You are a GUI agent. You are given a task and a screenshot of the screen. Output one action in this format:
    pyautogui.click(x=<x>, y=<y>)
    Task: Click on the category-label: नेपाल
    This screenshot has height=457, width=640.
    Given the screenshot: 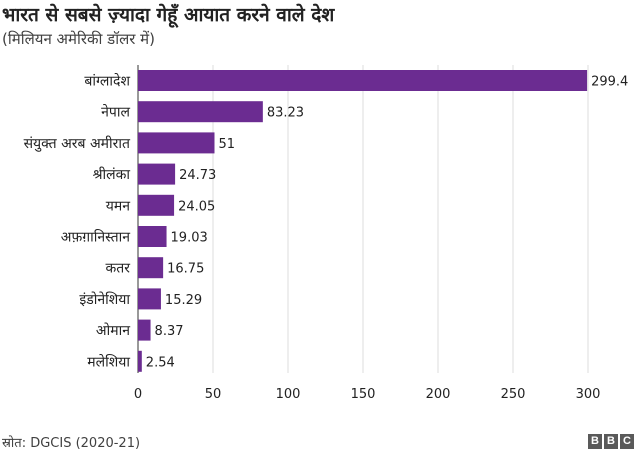 What is the action you would take?
    pyautogui.click(x=115, y=112)
    